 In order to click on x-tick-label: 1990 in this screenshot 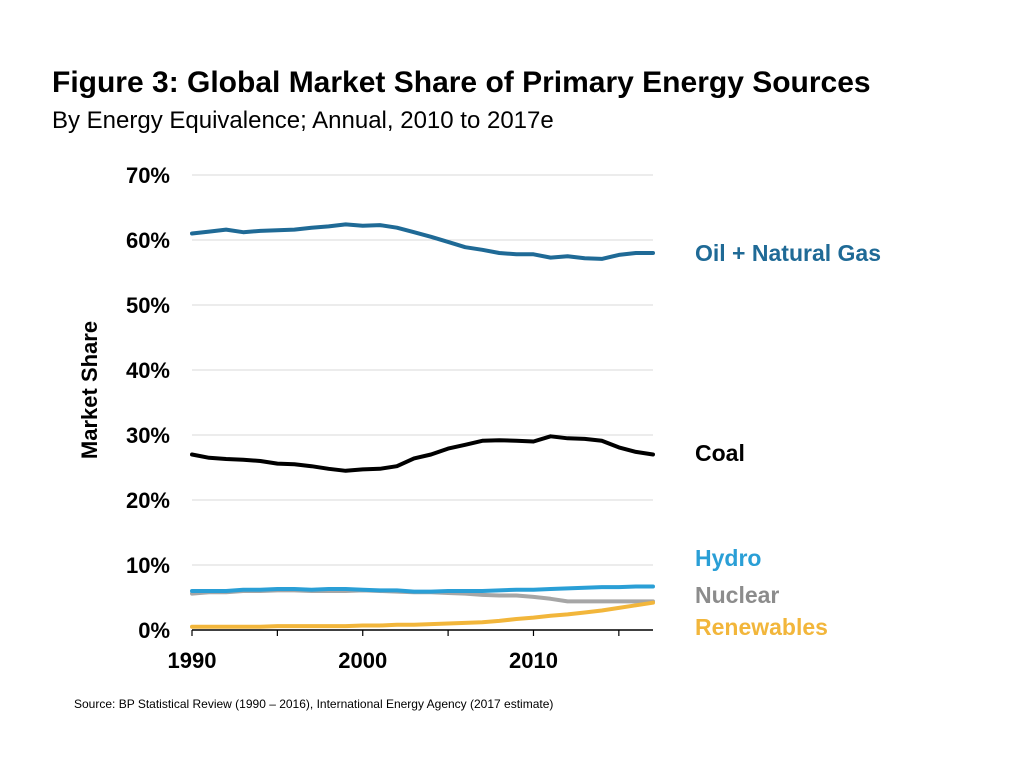, I will do `click(192, 660)`.